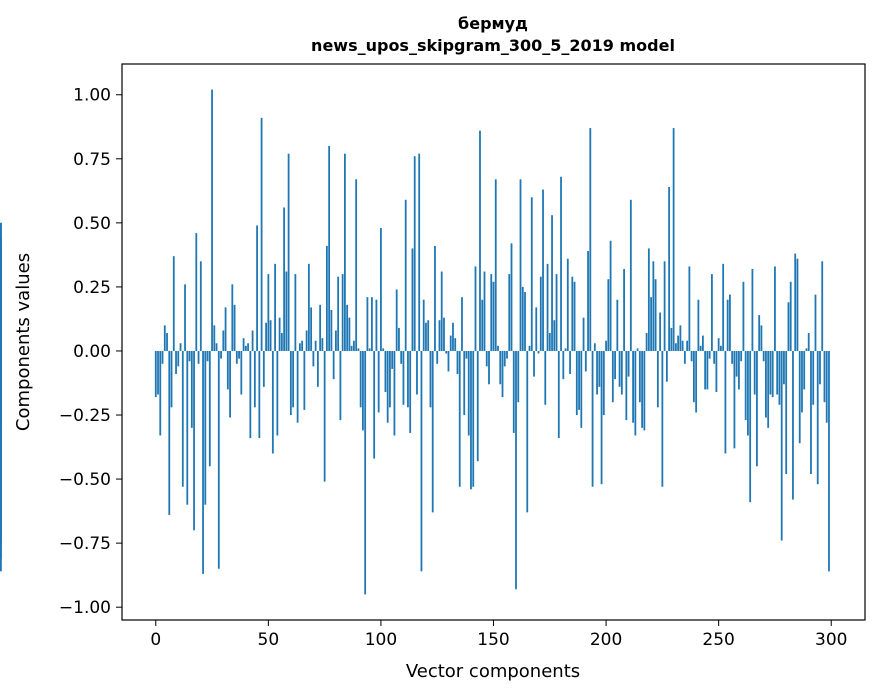 Image resolution: width=880 pixels, height=696 pixels. Describe the element at coordinates (85, 416) in the screenshot. I see `y-tick-label: −0.25` at that location.